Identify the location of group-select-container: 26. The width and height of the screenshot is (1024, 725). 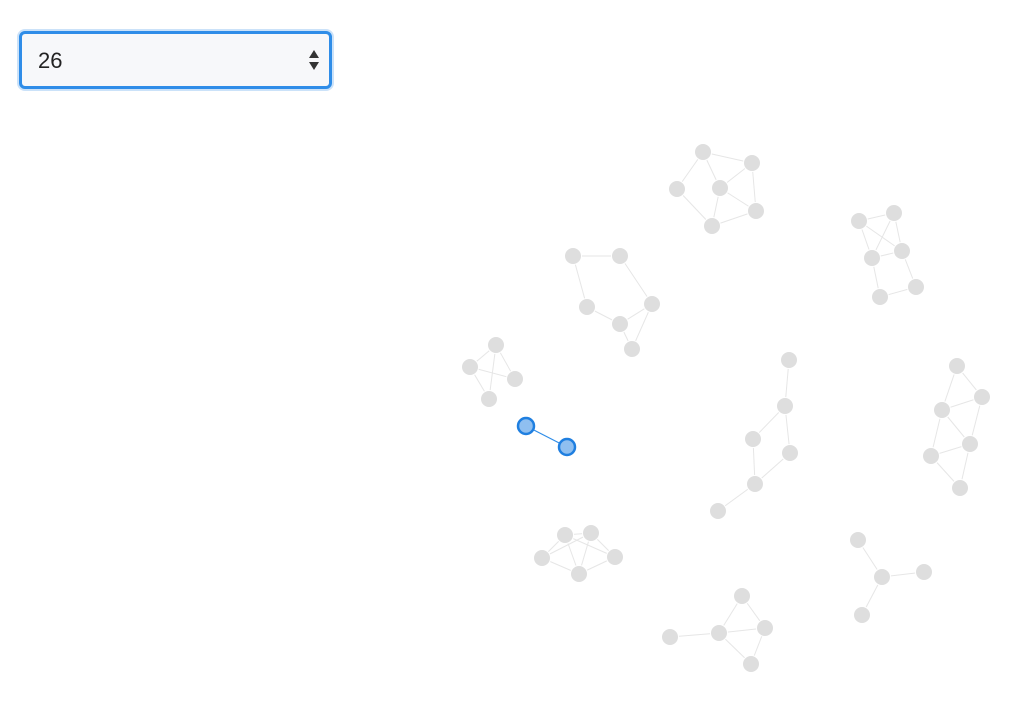
(175, 60).